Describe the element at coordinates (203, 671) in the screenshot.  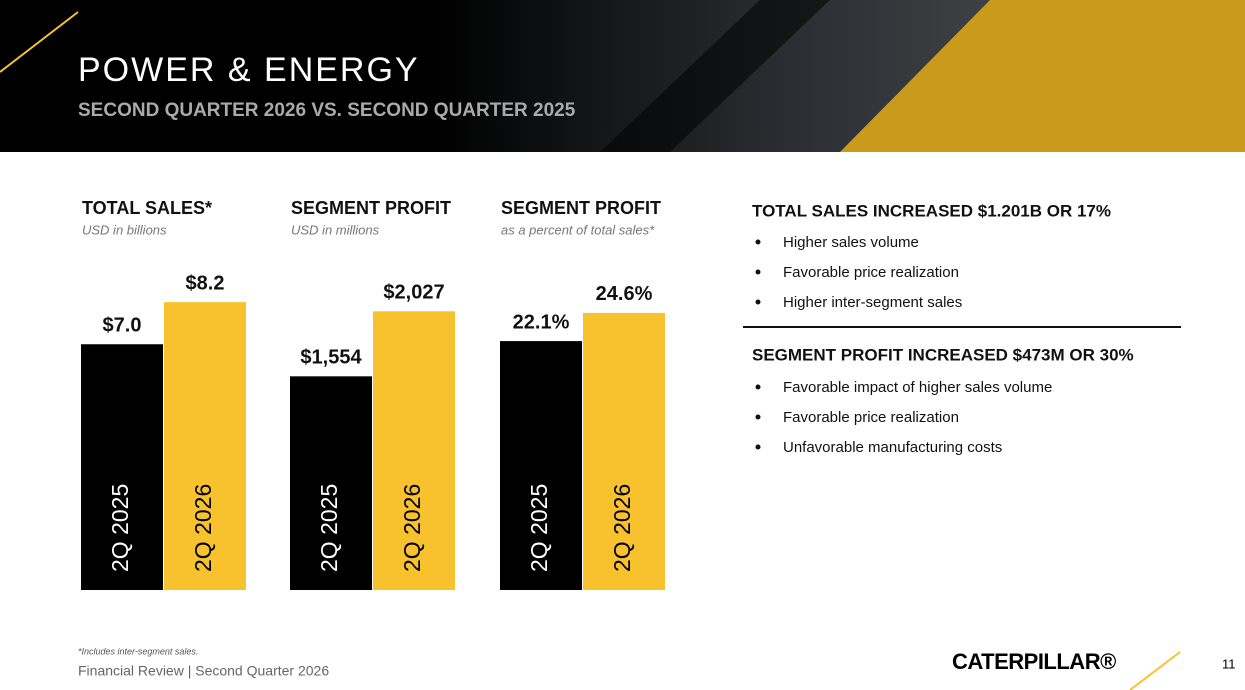
I see `footer-text: Financial Review | Second Quarter 2026` at that location.